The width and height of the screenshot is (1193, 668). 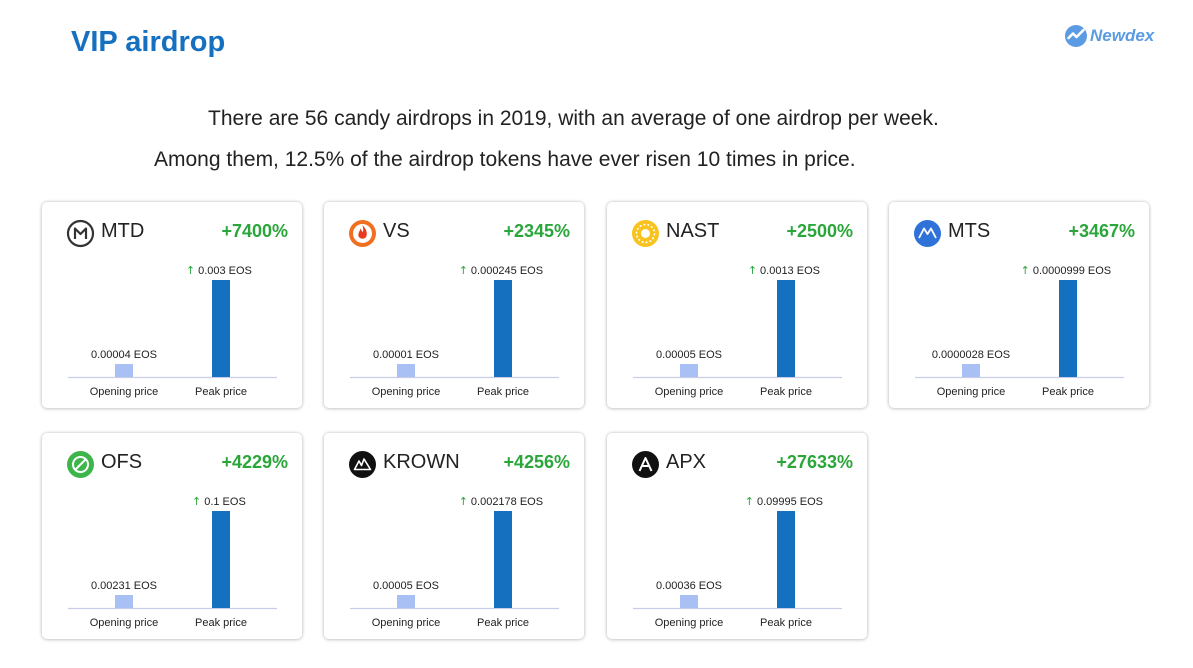 I want to click on mts-logo-icon, so click(x=927, y=233).